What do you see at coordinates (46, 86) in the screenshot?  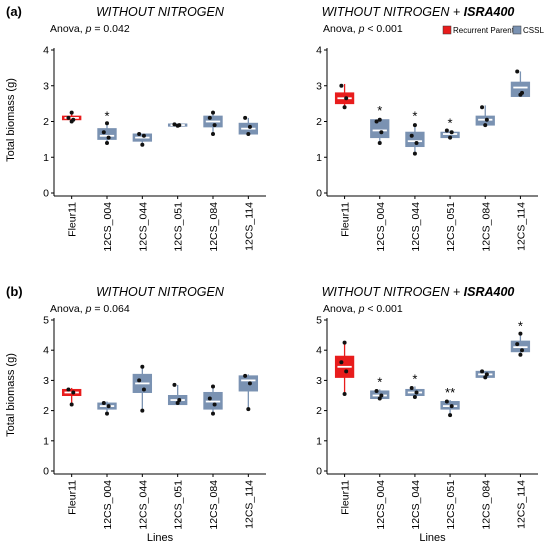 I see `y-tick-label: 3` at bounding box center [46, 86].